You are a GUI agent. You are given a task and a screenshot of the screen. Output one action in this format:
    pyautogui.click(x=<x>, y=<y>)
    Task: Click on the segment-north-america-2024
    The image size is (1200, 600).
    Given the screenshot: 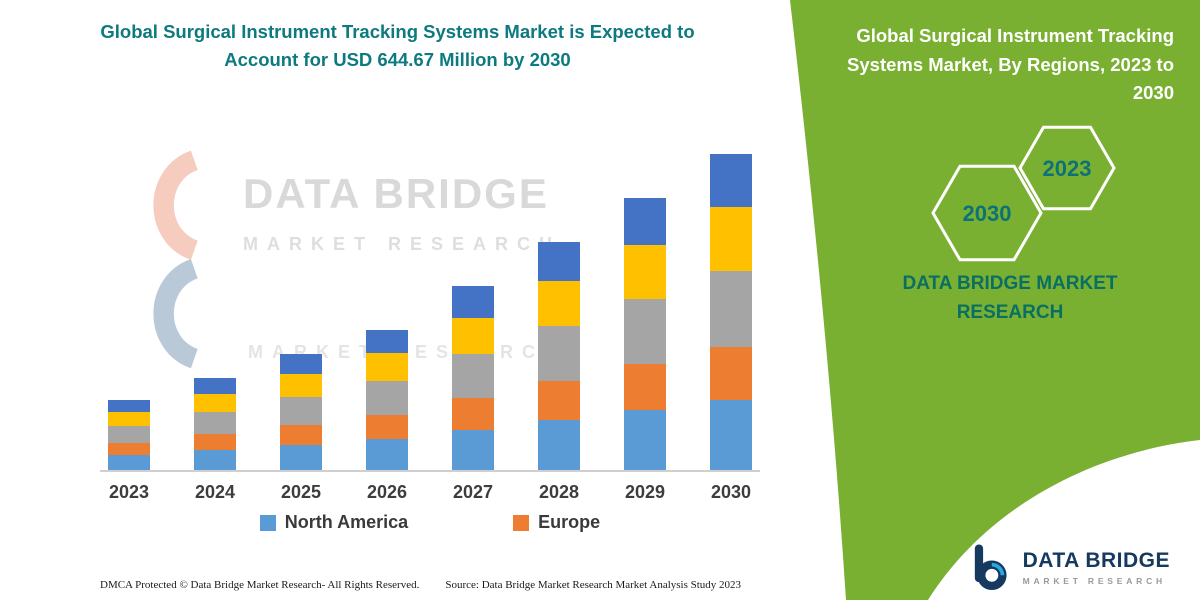 What is the action you would take?
    pyautogui.click(x=215, y=459)
    